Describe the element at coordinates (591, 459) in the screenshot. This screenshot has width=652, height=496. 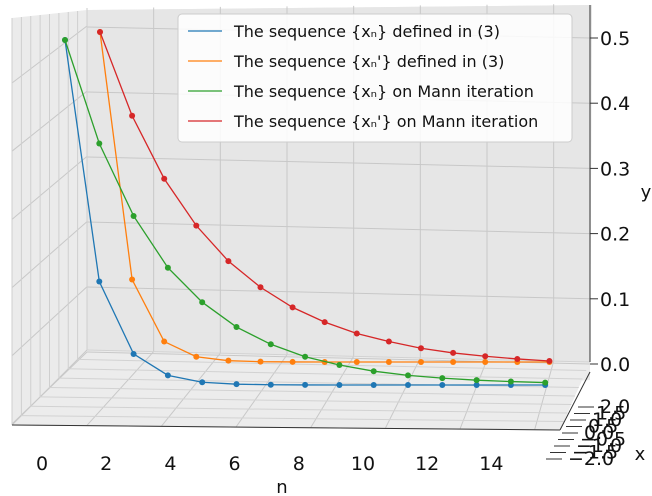
I see `x-tick-label: −2.0` at that location.